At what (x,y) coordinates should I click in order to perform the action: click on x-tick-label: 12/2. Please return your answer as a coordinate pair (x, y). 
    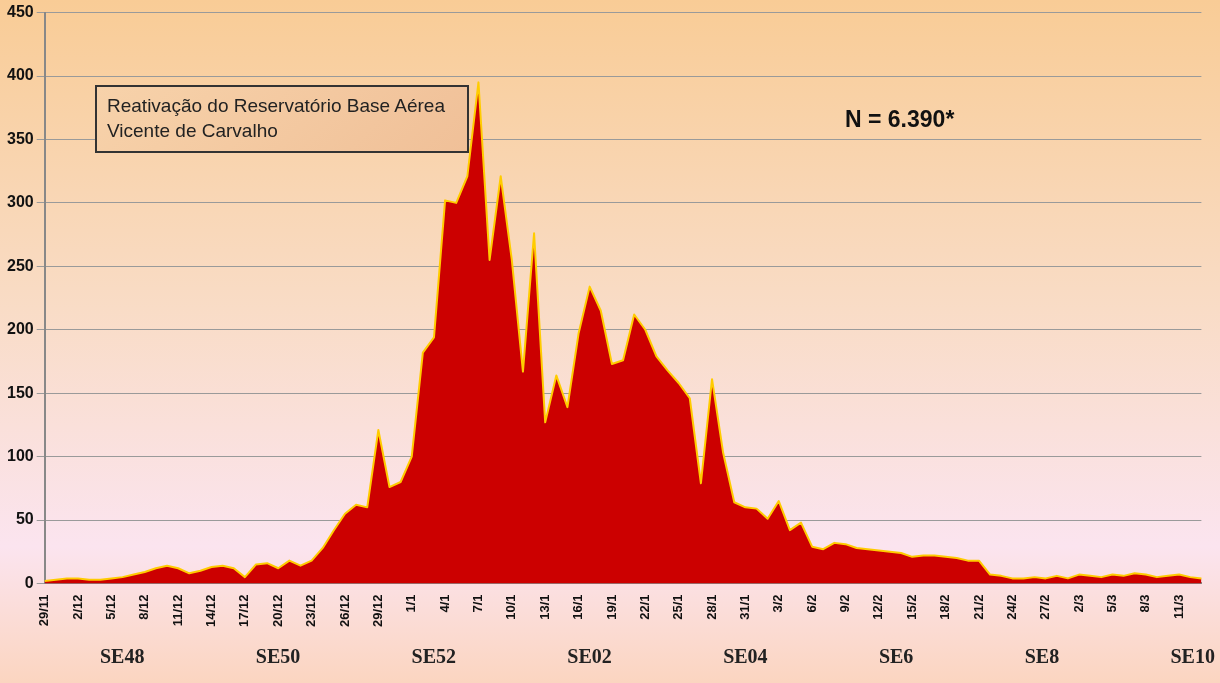
    Looking at the image, I should click on (878, 607).